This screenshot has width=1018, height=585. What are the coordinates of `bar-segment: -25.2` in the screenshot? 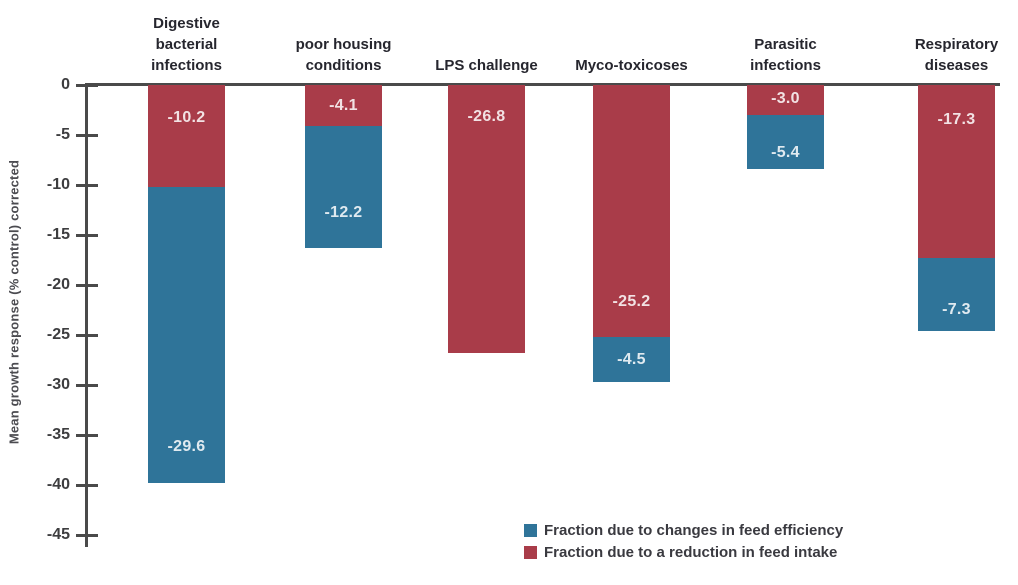 It's located at (631, 211).